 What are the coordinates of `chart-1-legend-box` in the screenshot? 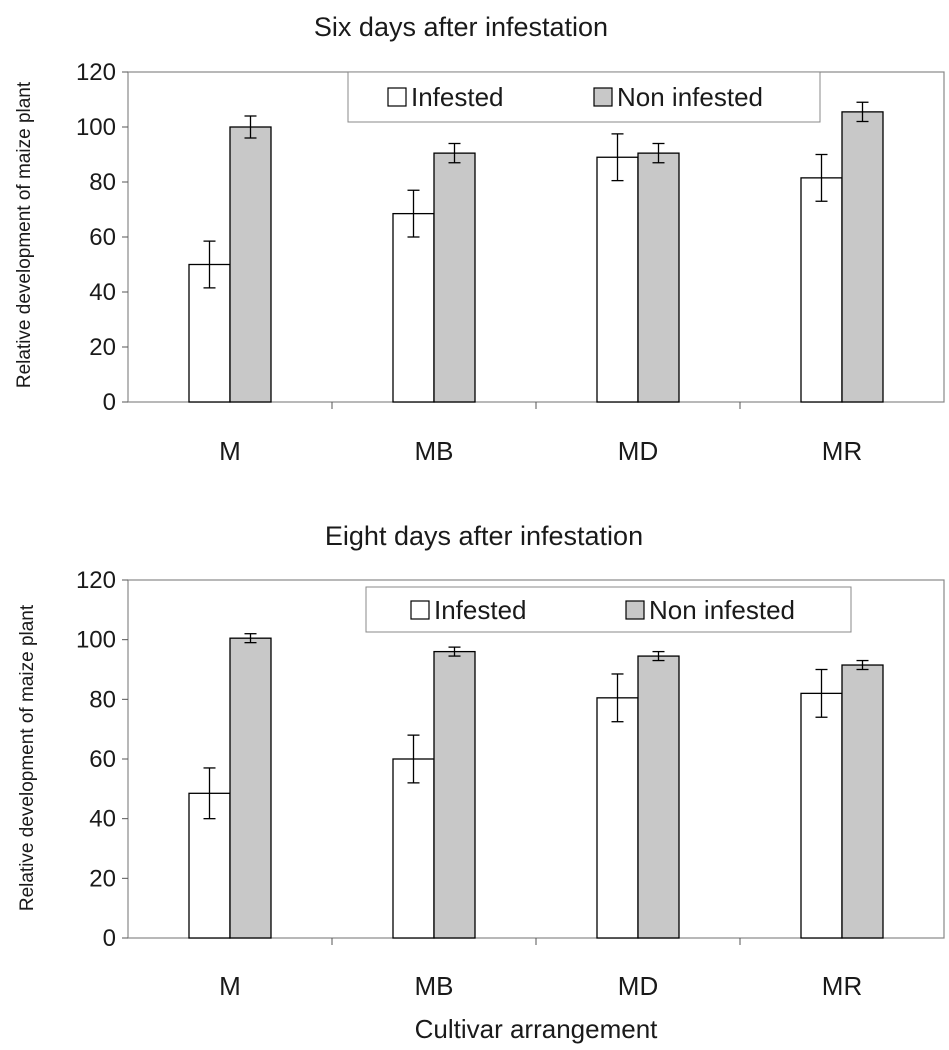 It's located at (584, 97).